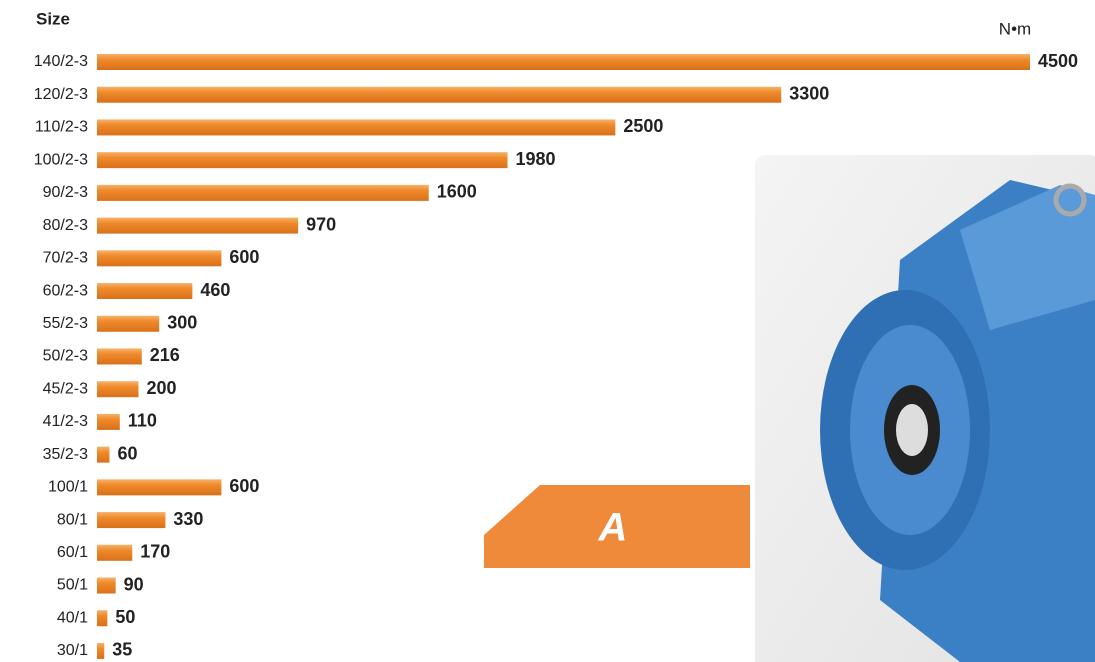 The height and width of the screenshot is (662, 1095). I want to click on value-label: 170, so click(155, 552).